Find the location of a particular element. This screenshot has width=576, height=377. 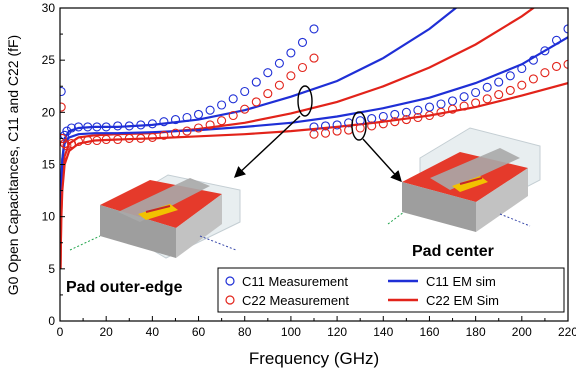

x-tick-label: 140 is located at coordinates (383, 332).